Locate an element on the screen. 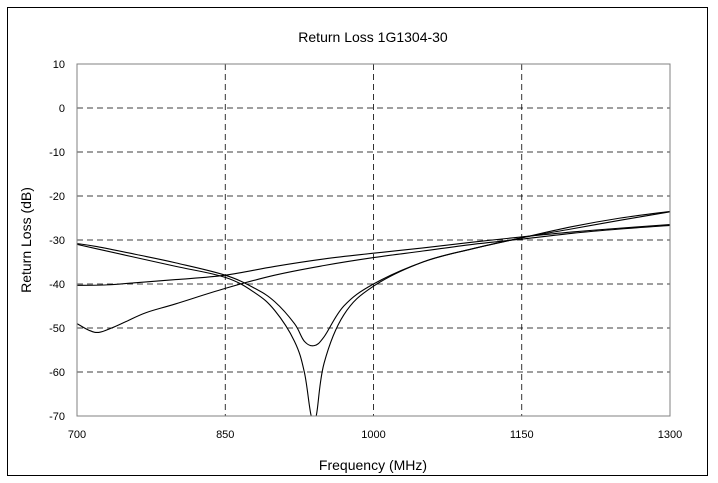  y-tick-label: -10 is located at coordinates (57, 153).